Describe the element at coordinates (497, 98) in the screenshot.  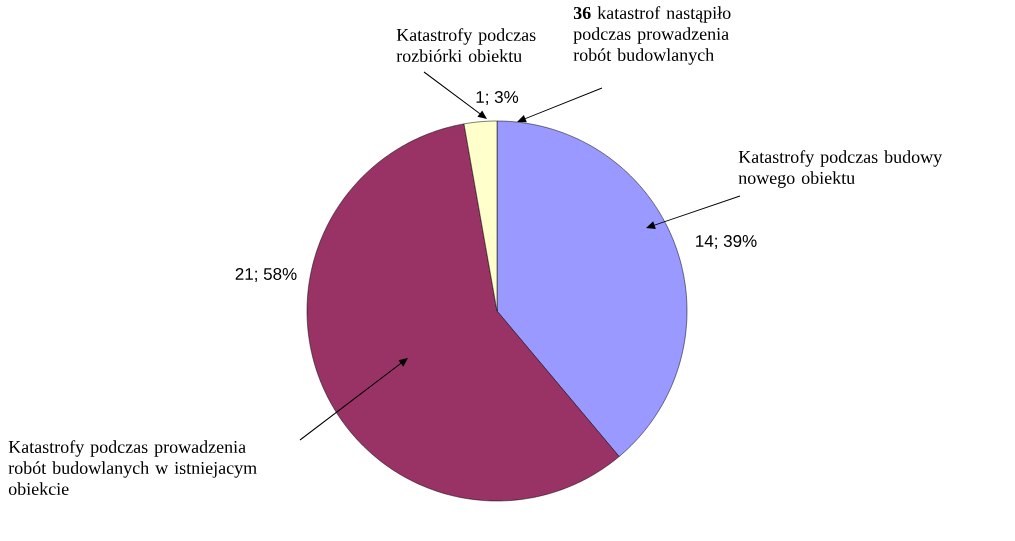
I see `data-label: 1; 3%` at that location.